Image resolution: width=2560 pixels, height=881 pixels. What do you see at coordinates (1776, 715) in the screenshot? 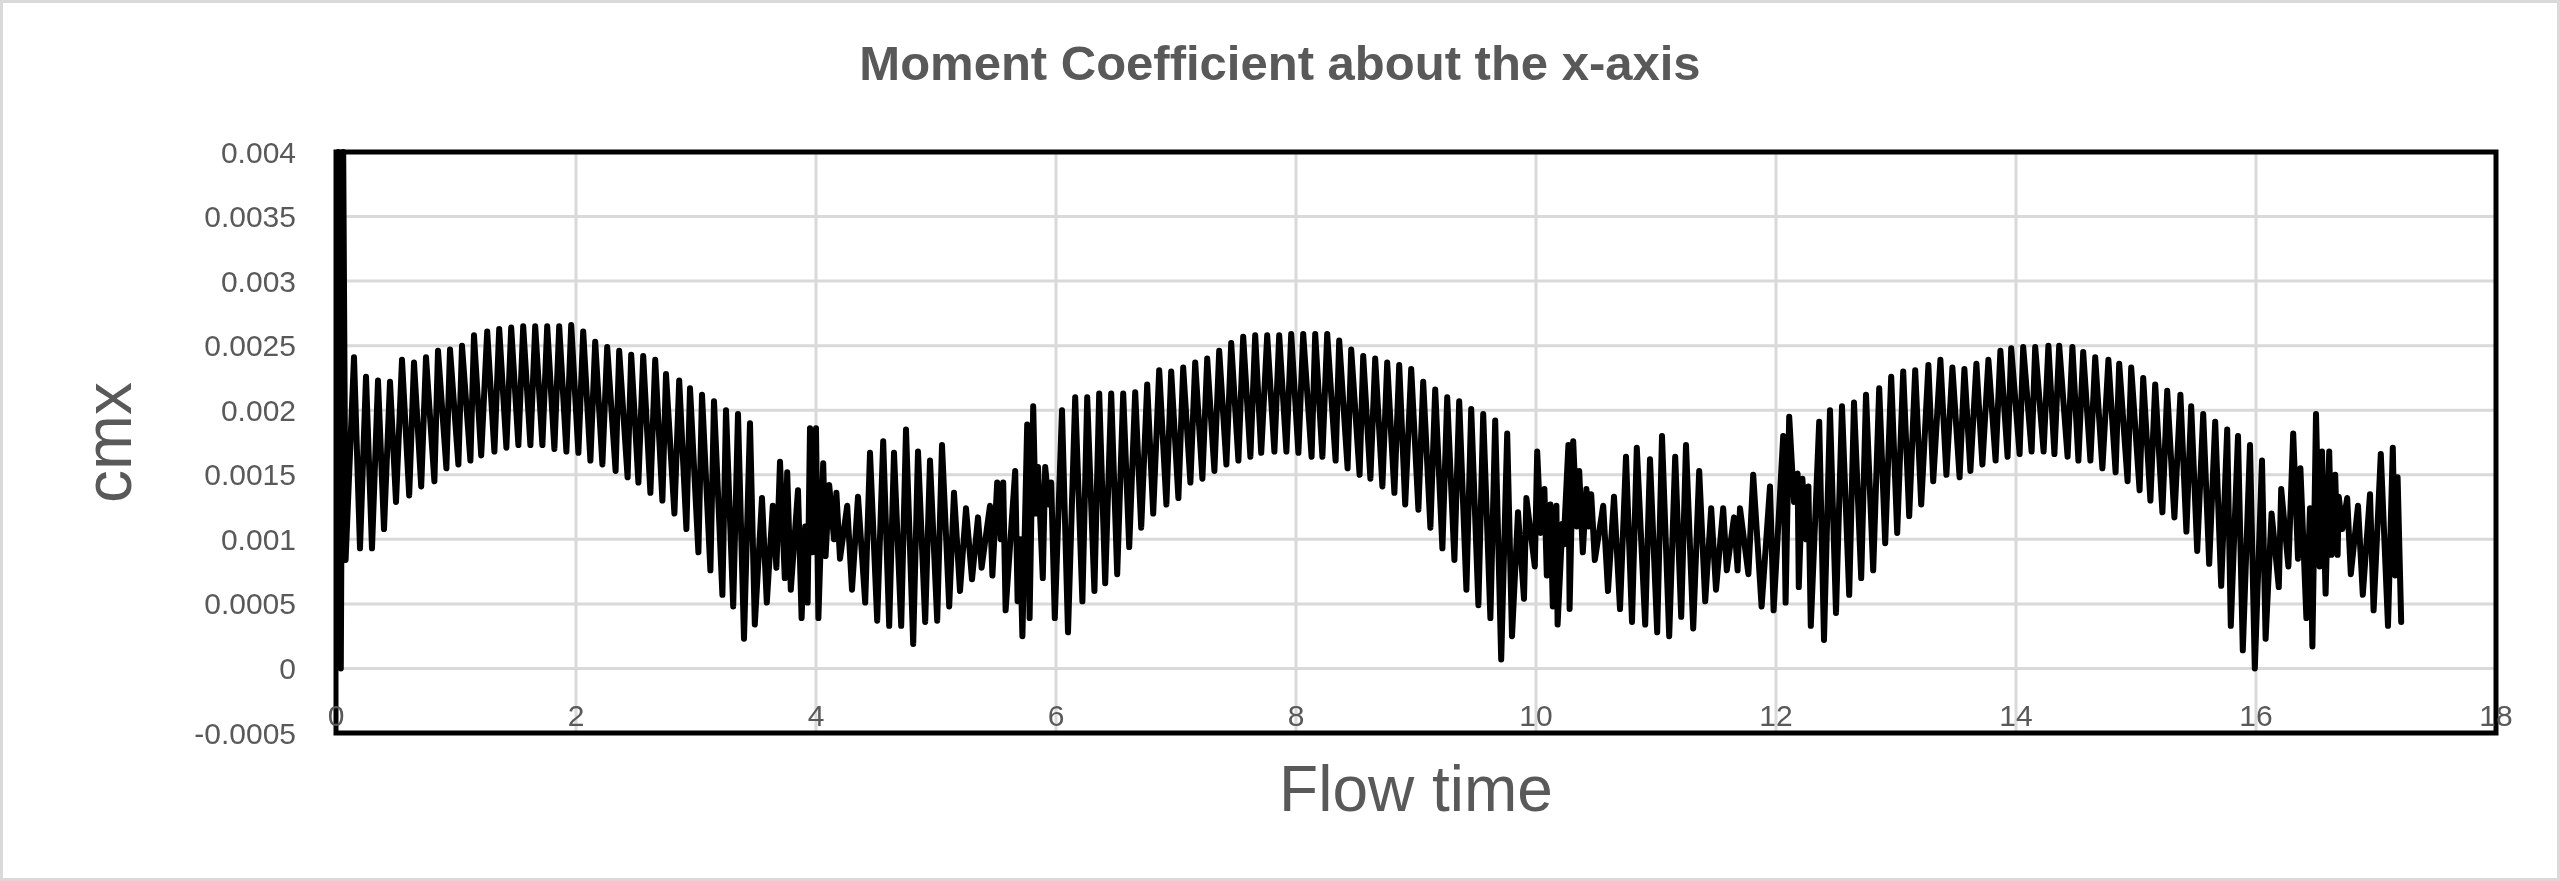
I see `x-tick-label: 12` at bounding box center [1776, 715].